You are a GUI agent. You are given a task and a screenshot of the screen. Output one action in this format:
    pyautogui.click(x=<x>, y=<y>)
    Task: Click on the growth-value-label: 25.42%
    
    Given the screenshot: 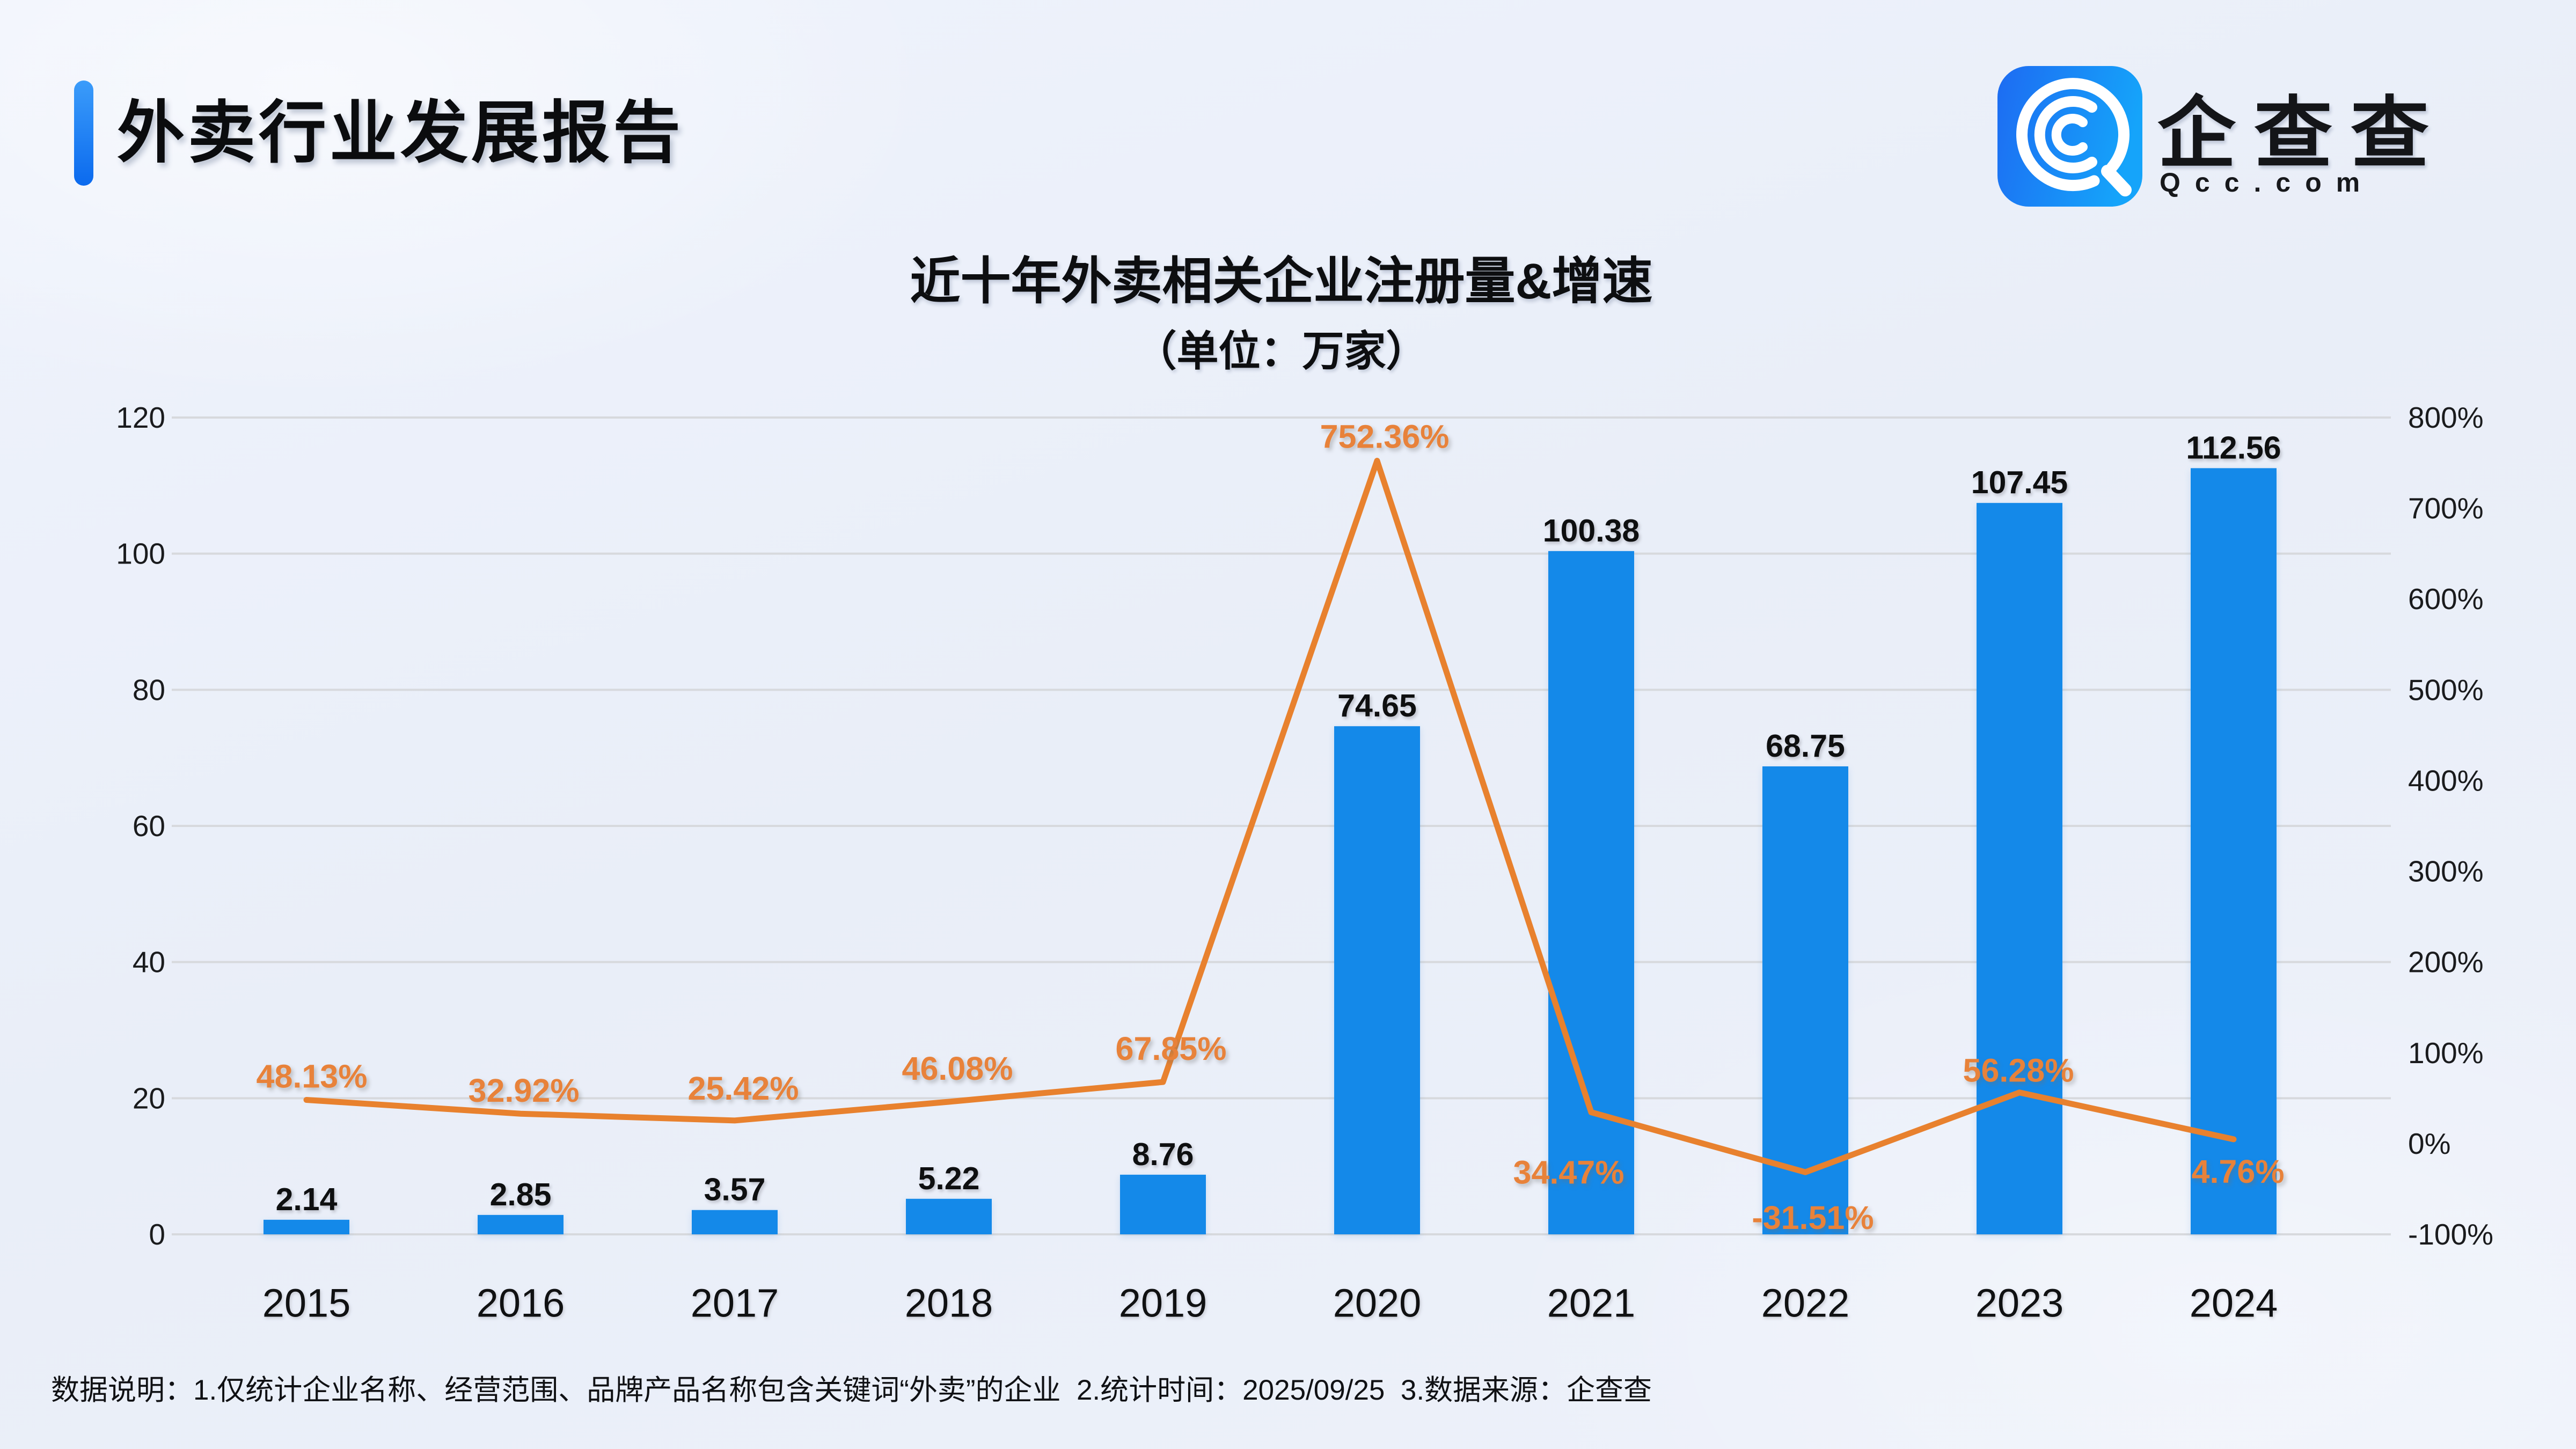 What is the action you would take?
    pyautogui.click(x=743, y=1088)
    